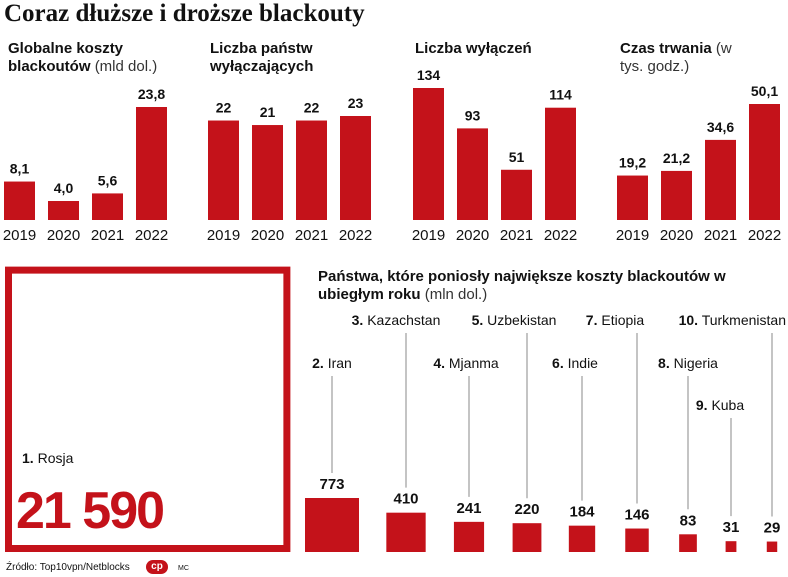 The width and height of the screenshot is (788, 577). I want to click on category-label: 1. Rosja, so click(48, 458).